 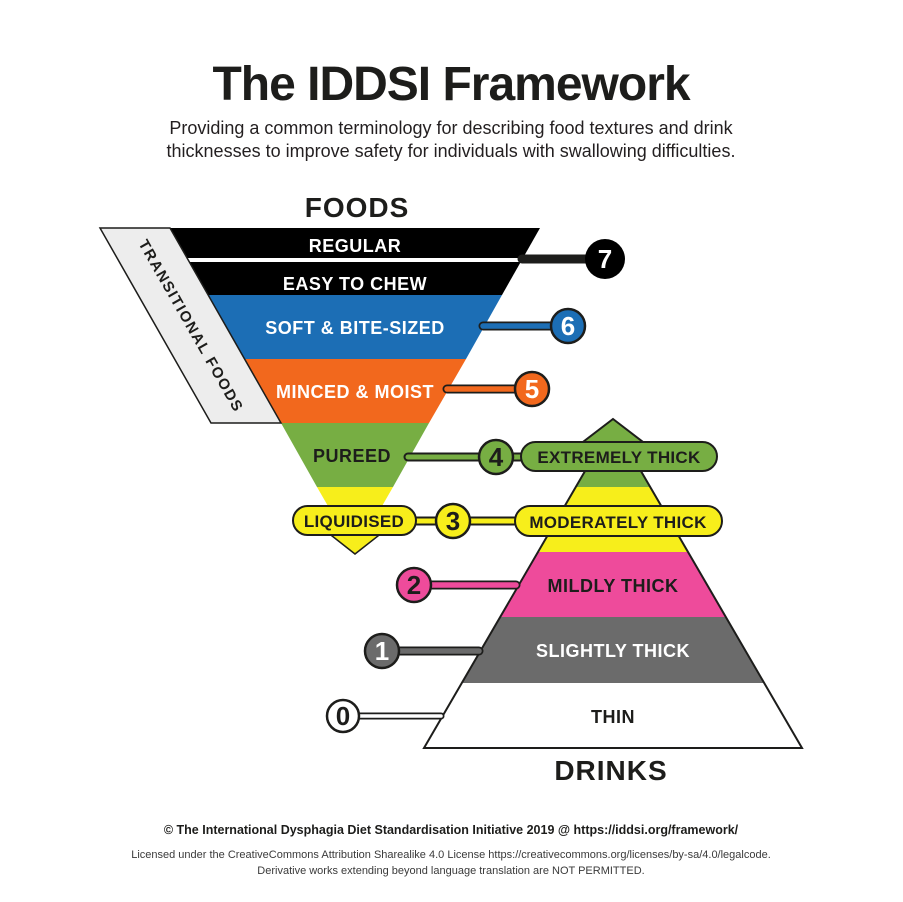 I want to click on level3-badge, so click(x=453, y=521).